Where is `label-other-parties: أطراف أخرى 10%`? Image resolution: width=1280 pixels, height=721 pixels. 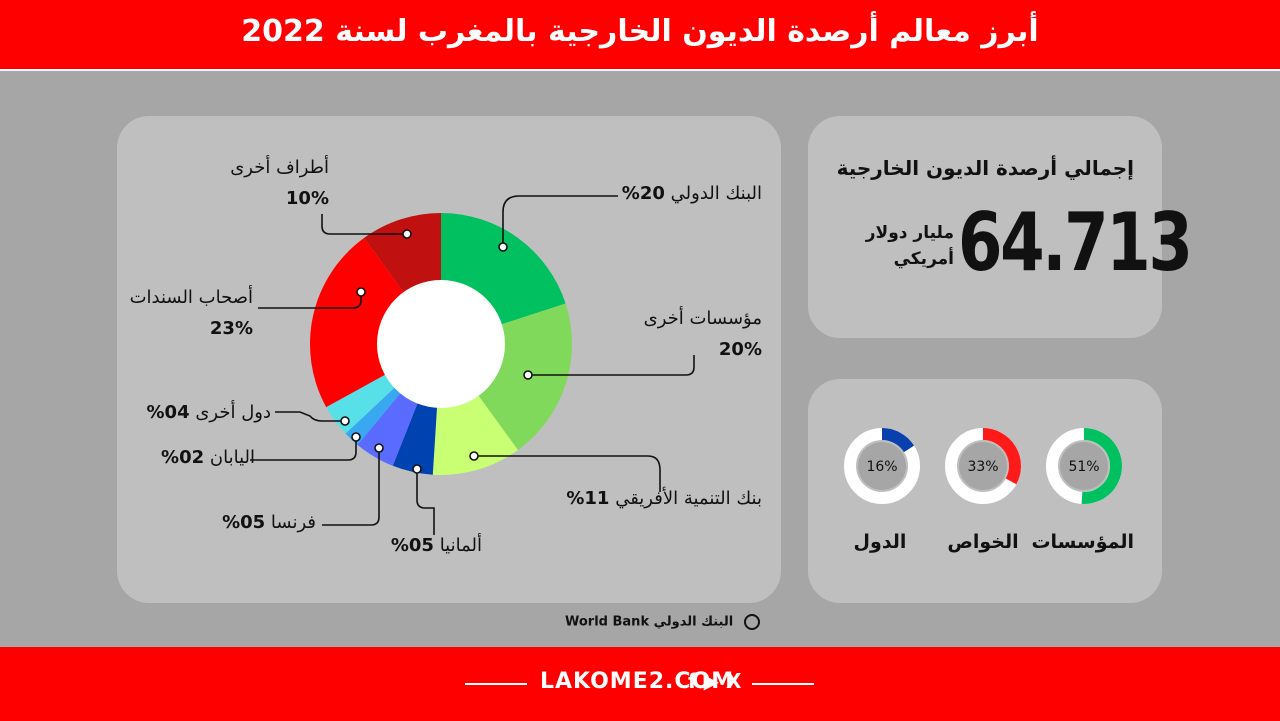
label-other-parties: أطراف أخرى 10% is located at coordinates (279, 183).